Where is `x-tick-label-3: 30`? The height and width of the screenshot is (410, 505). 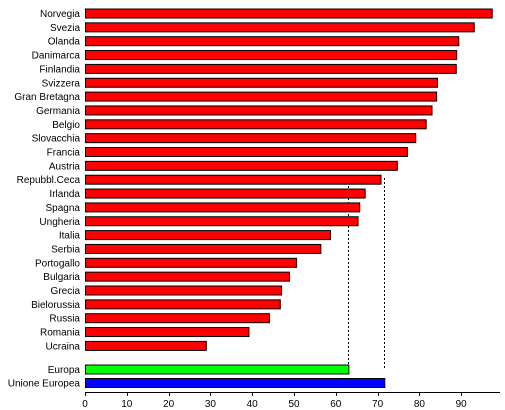
x-tick-label-3: 30 is located at coordinates (211, 404).